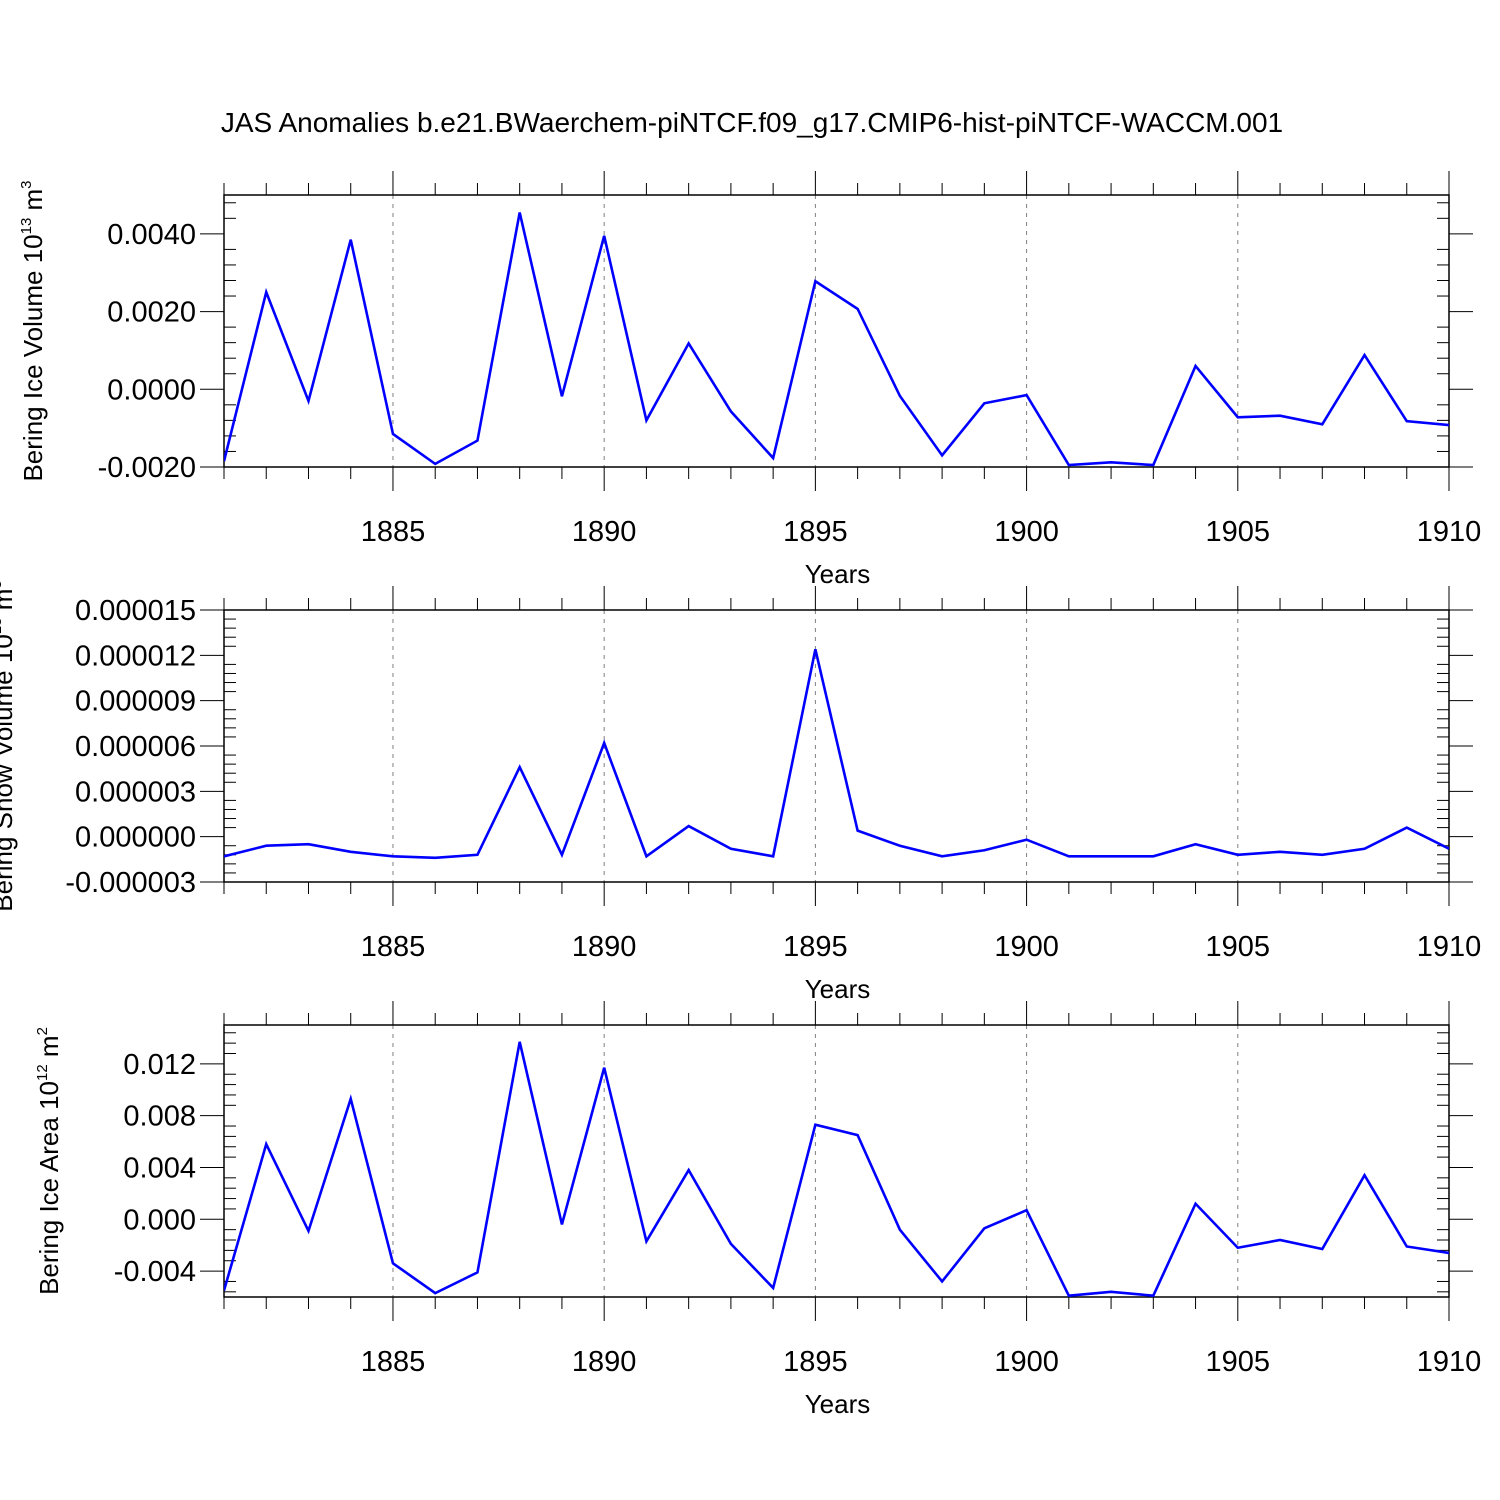  Describe the element at coordinates (151, 313) in the screenshot. I see `y-tick-label: 0.0020` at that location.